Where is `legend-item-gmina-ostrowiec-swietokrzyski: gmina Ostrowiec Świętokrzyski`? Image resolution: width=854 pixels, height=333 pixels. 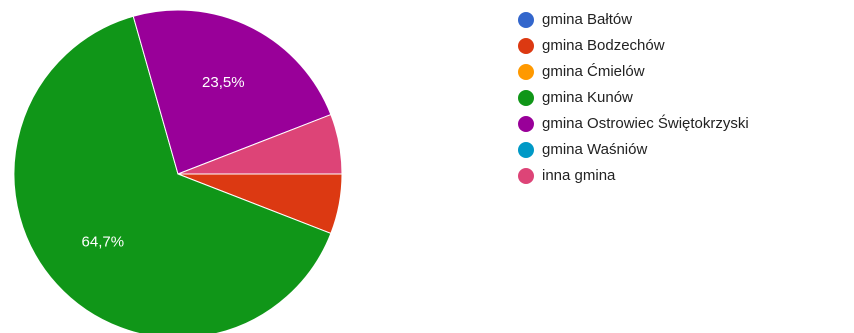 legend-item-gmina-ostrowiec-swietokrzyski: gmina Ostrowiec Świętokrzyski is located at coordinates (633, 123).